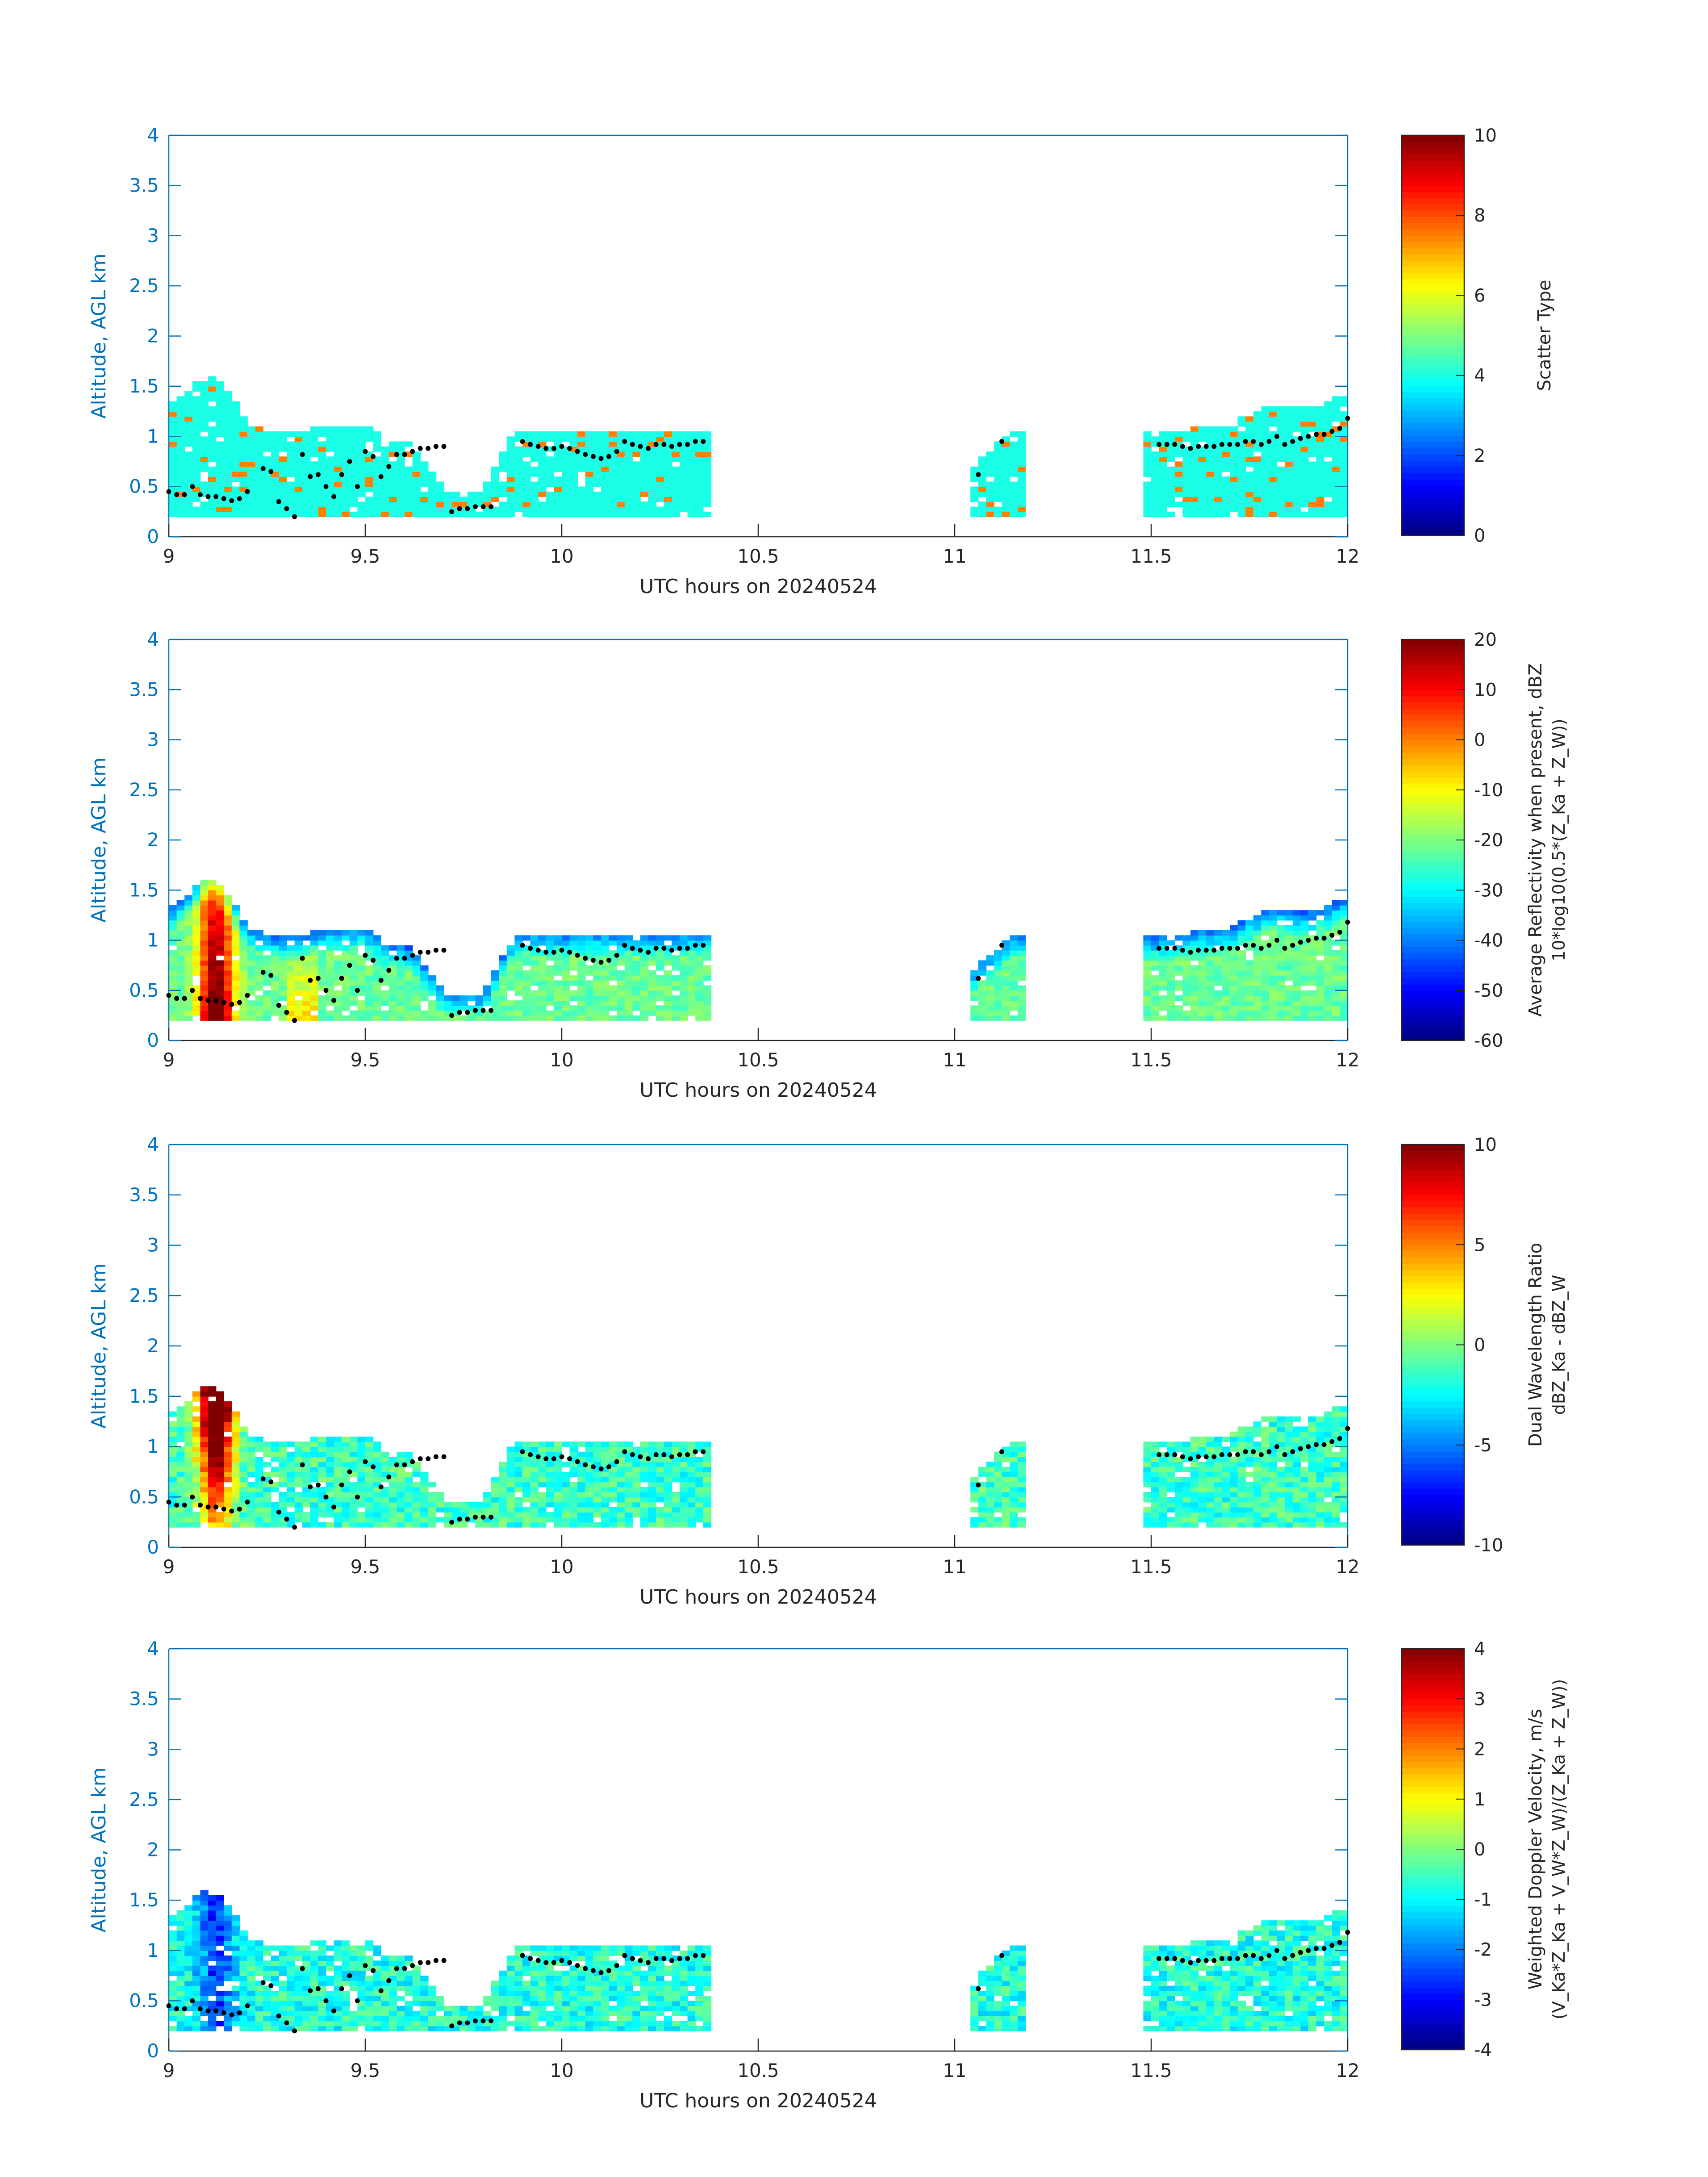 The height and width of the screenshot is (2177, 1708). I want to click on colorbar-tick-label: 6, so click(1479, 295).